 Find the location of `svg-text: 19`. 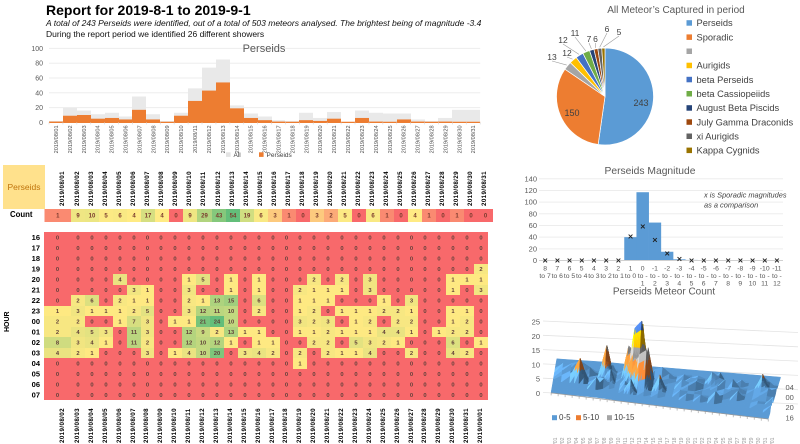

svg-text: 19 is located at coordinates (247, 216).